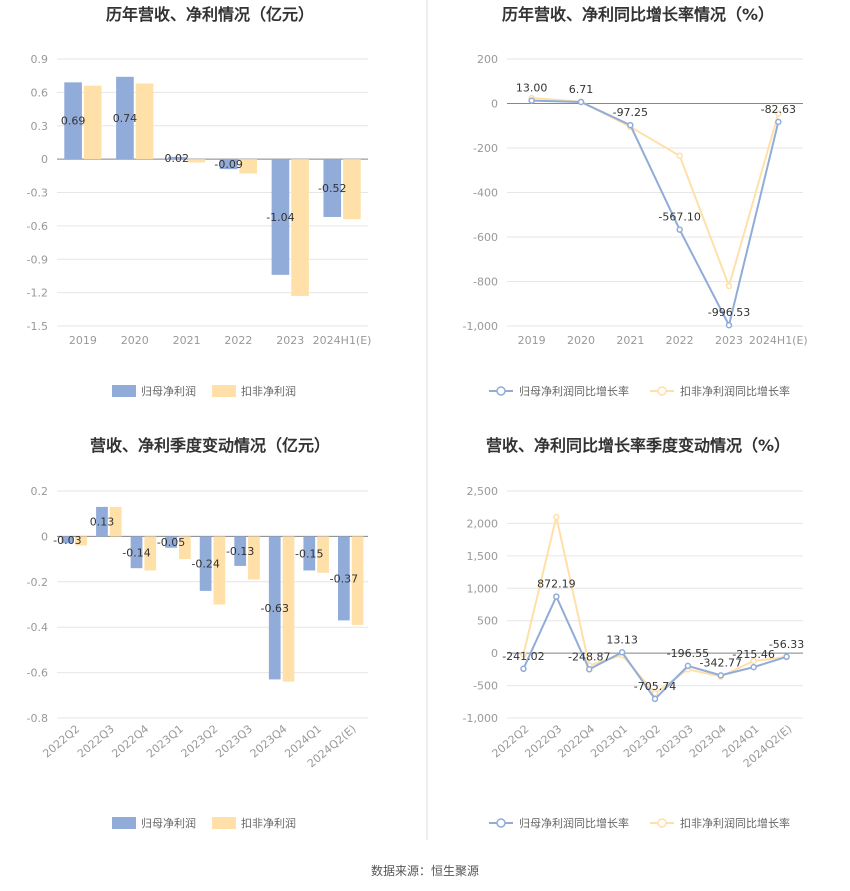 This screenshot has height=891, width=850. What do you see at coordinates (96, 741) in the screenshot?
I see `x-tick-label: 2022Q3` at bounding box center [96, 741].